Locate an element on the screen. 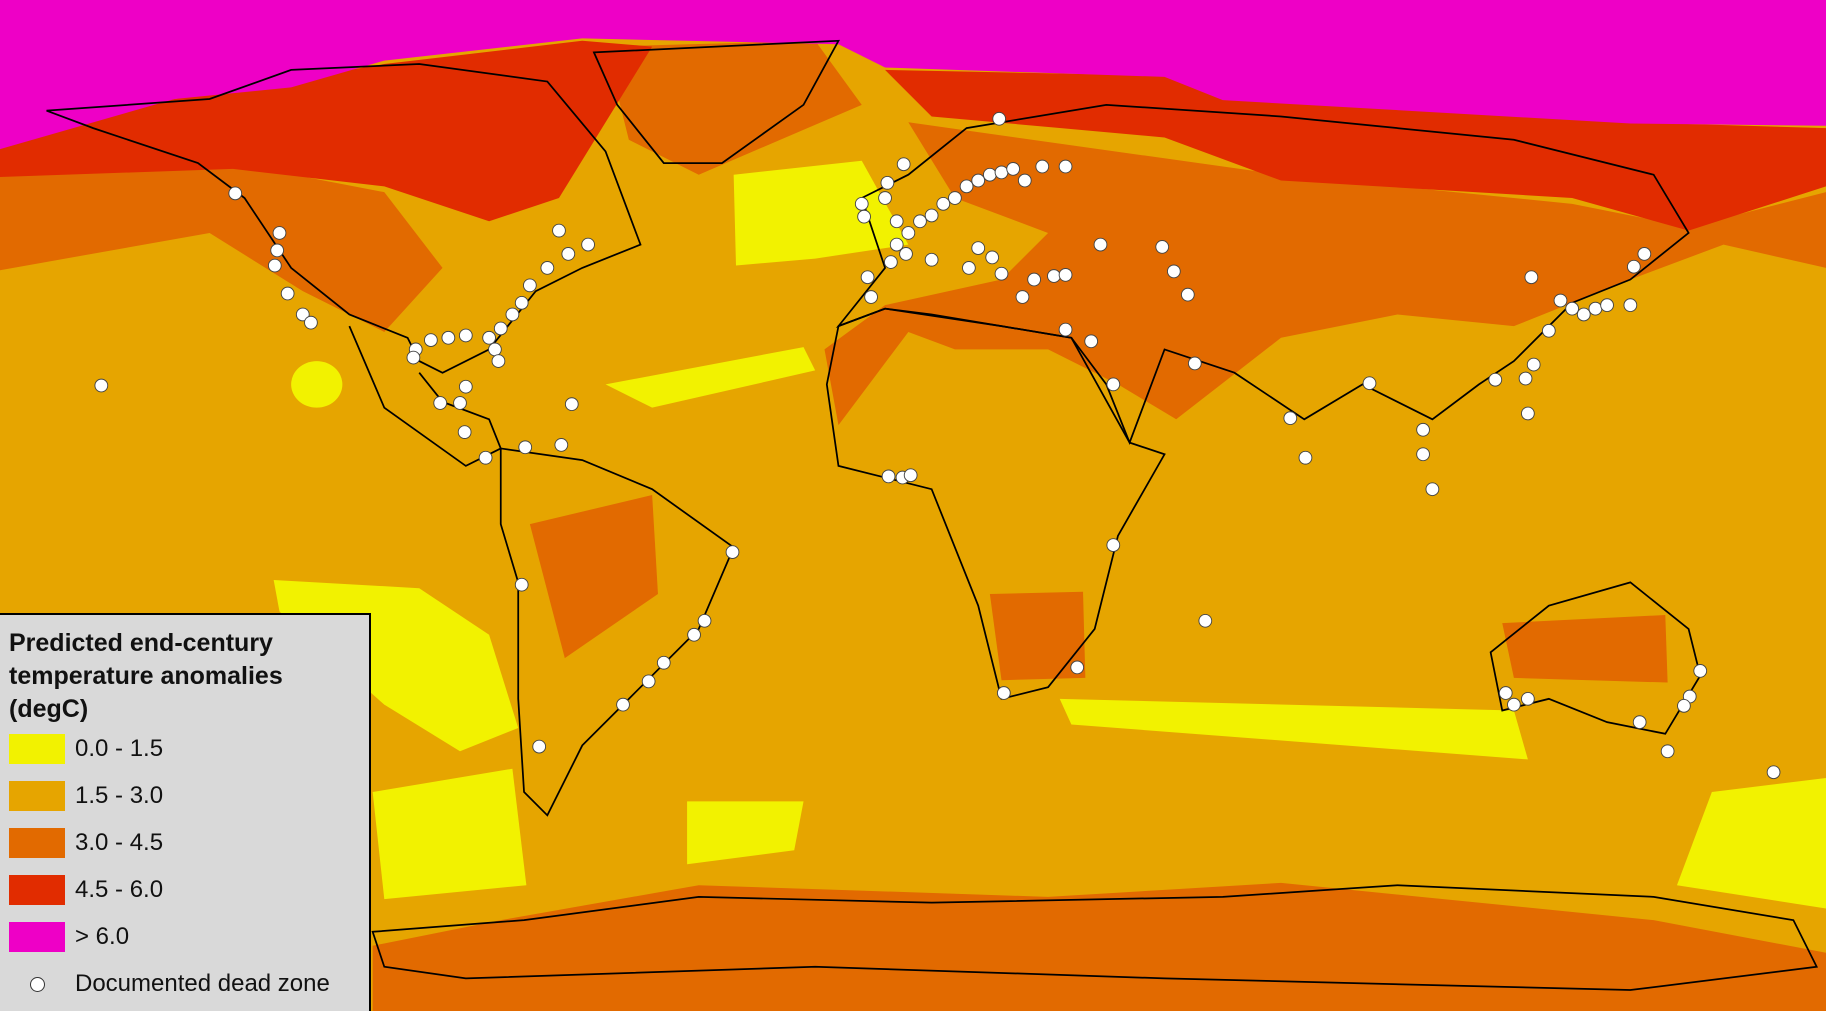  legend-item: Documented dead zone is located at coordinates (169, 984).